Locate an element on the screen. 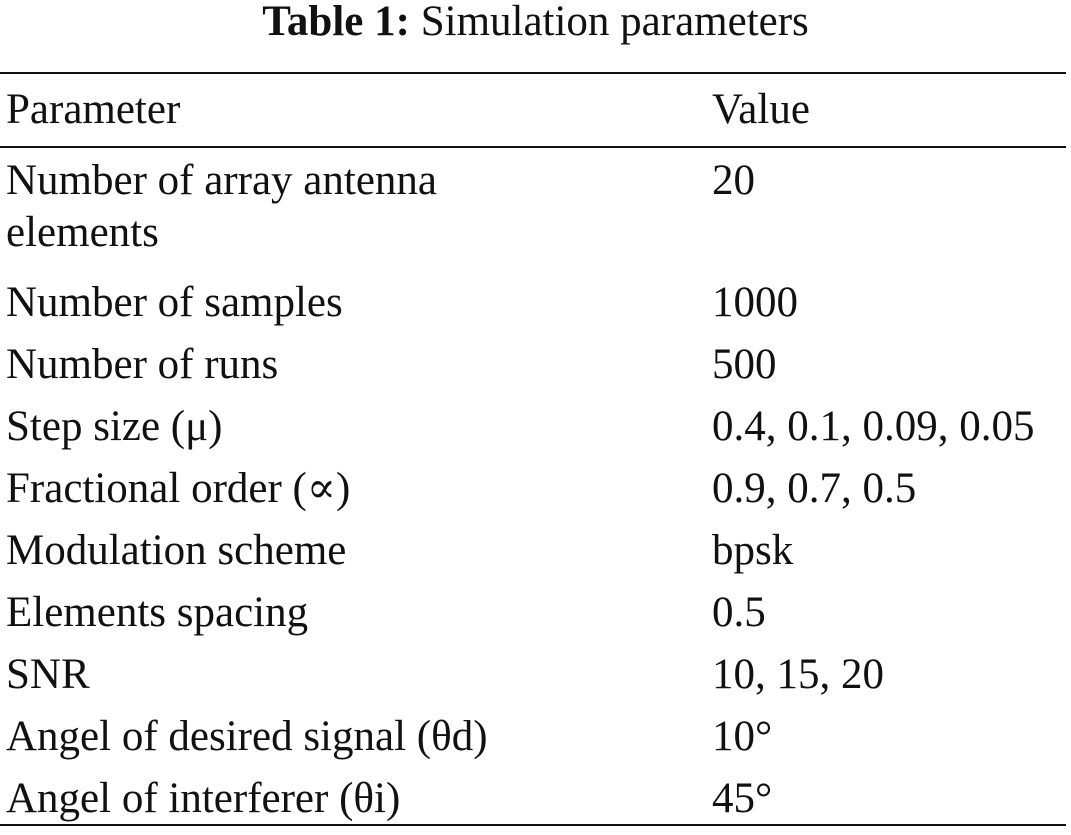 The image size is (1071, 835). table-row: Number of runs 500 is located at coordinates (533, 370).